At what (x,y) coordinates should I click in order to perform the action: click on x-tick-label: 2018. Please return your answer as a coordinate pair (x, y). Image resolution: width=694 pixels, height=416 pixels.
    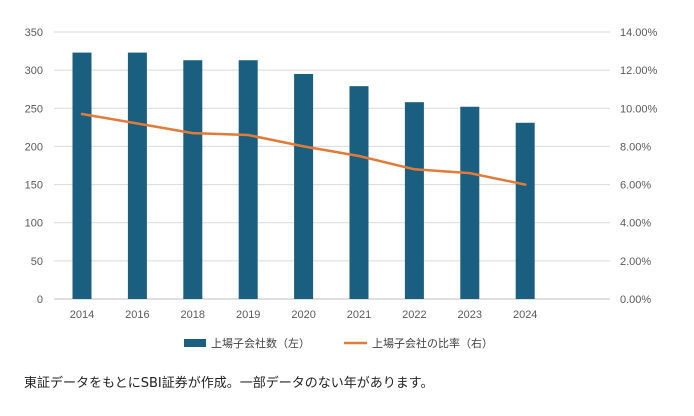
    Looking at the image, I should click on (193, 315).